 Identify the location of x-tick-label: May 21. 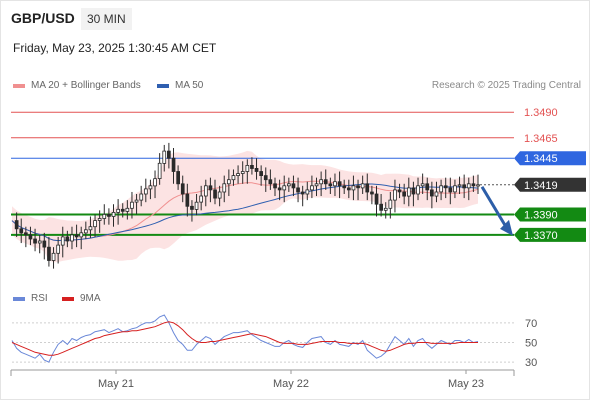
(116, 384).